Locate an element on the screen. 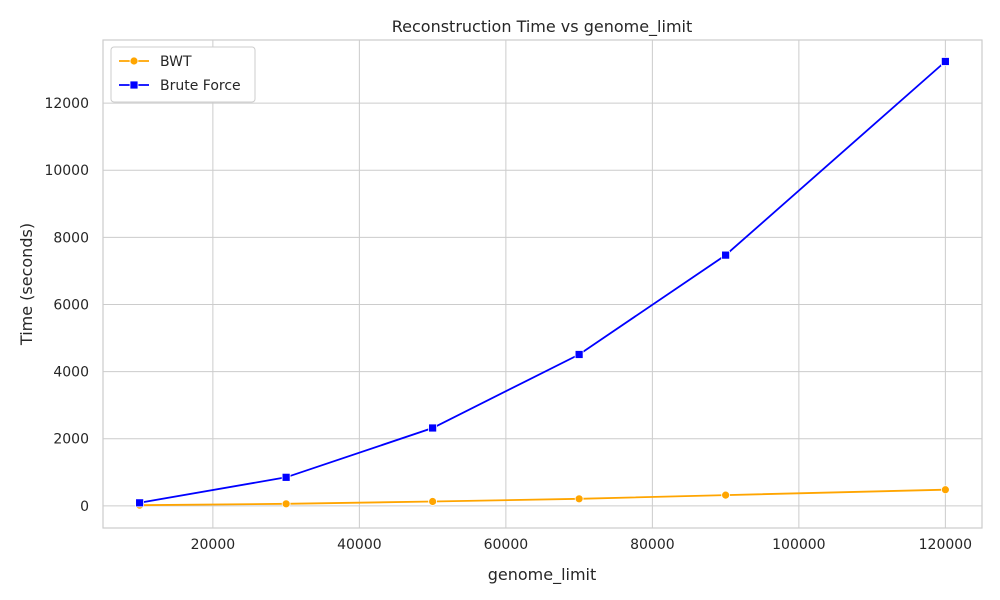 Image resolution: width=1000 pixels, height=600 pixels. series-line-bwt is located at coordinates (542, 497).